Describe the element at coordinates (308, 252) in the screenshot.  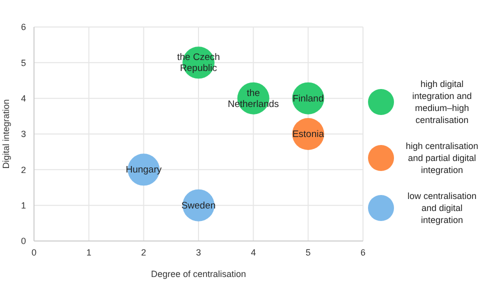
I see `x-tick-label: 5` at that location.